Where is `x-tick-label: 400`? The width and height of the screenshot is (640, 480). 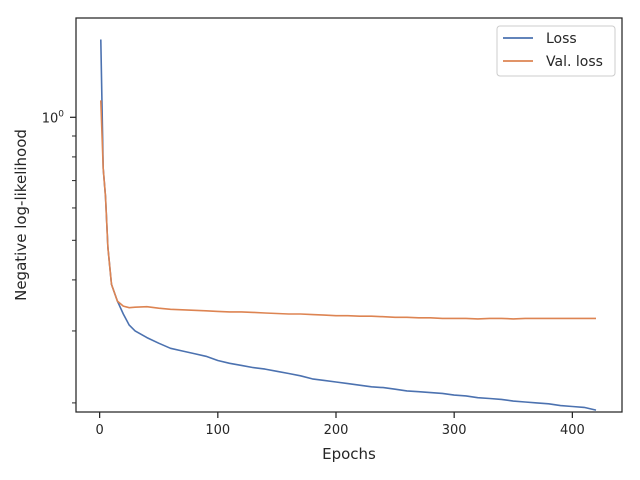 x-tick-label: 400 is located at coordinates (572, 430).